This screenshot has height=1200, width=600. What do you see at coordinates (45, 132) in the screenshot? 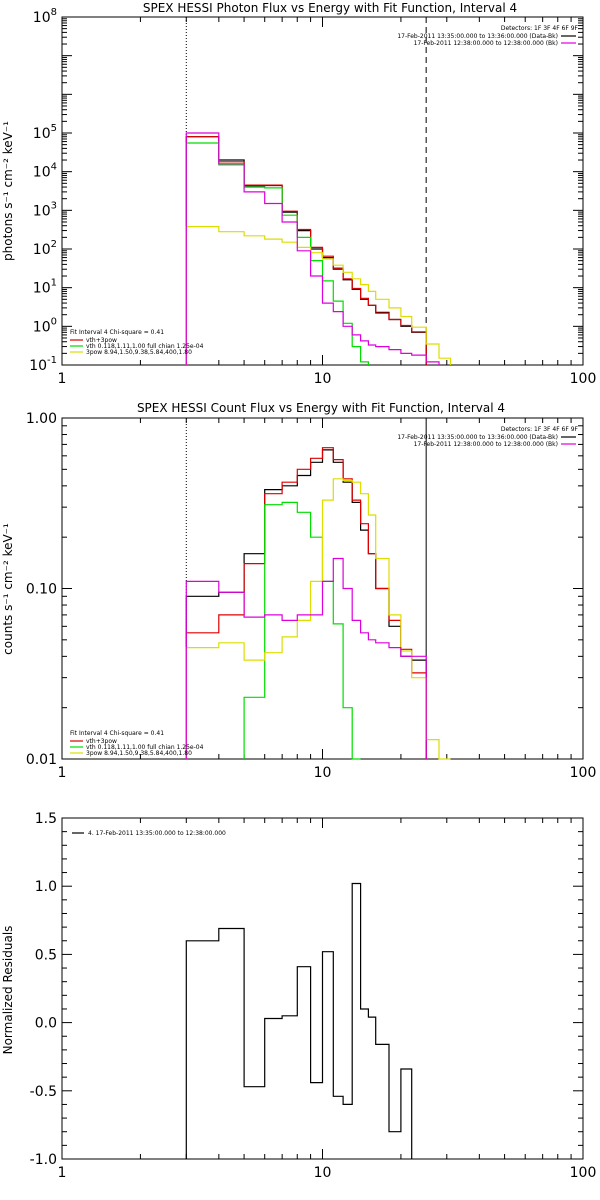
I see `photon-flux-y-tick-label: 10⁵` at bounding box center [45, 132].